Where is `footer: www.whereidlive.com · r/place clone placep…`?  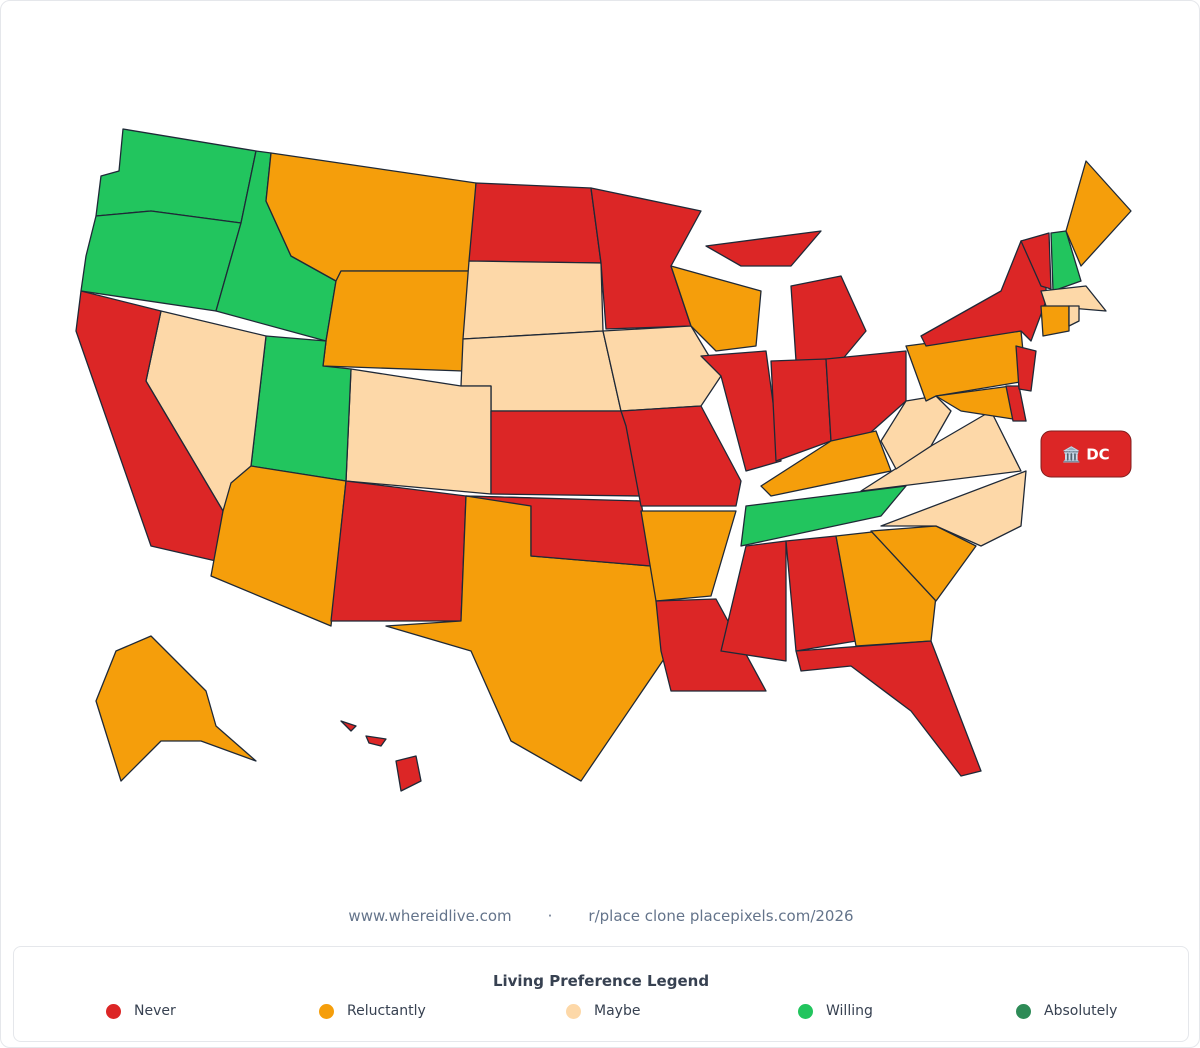
footer: www.whereidlive.com · r/place clone placep… is located at coordinates (600, 916).